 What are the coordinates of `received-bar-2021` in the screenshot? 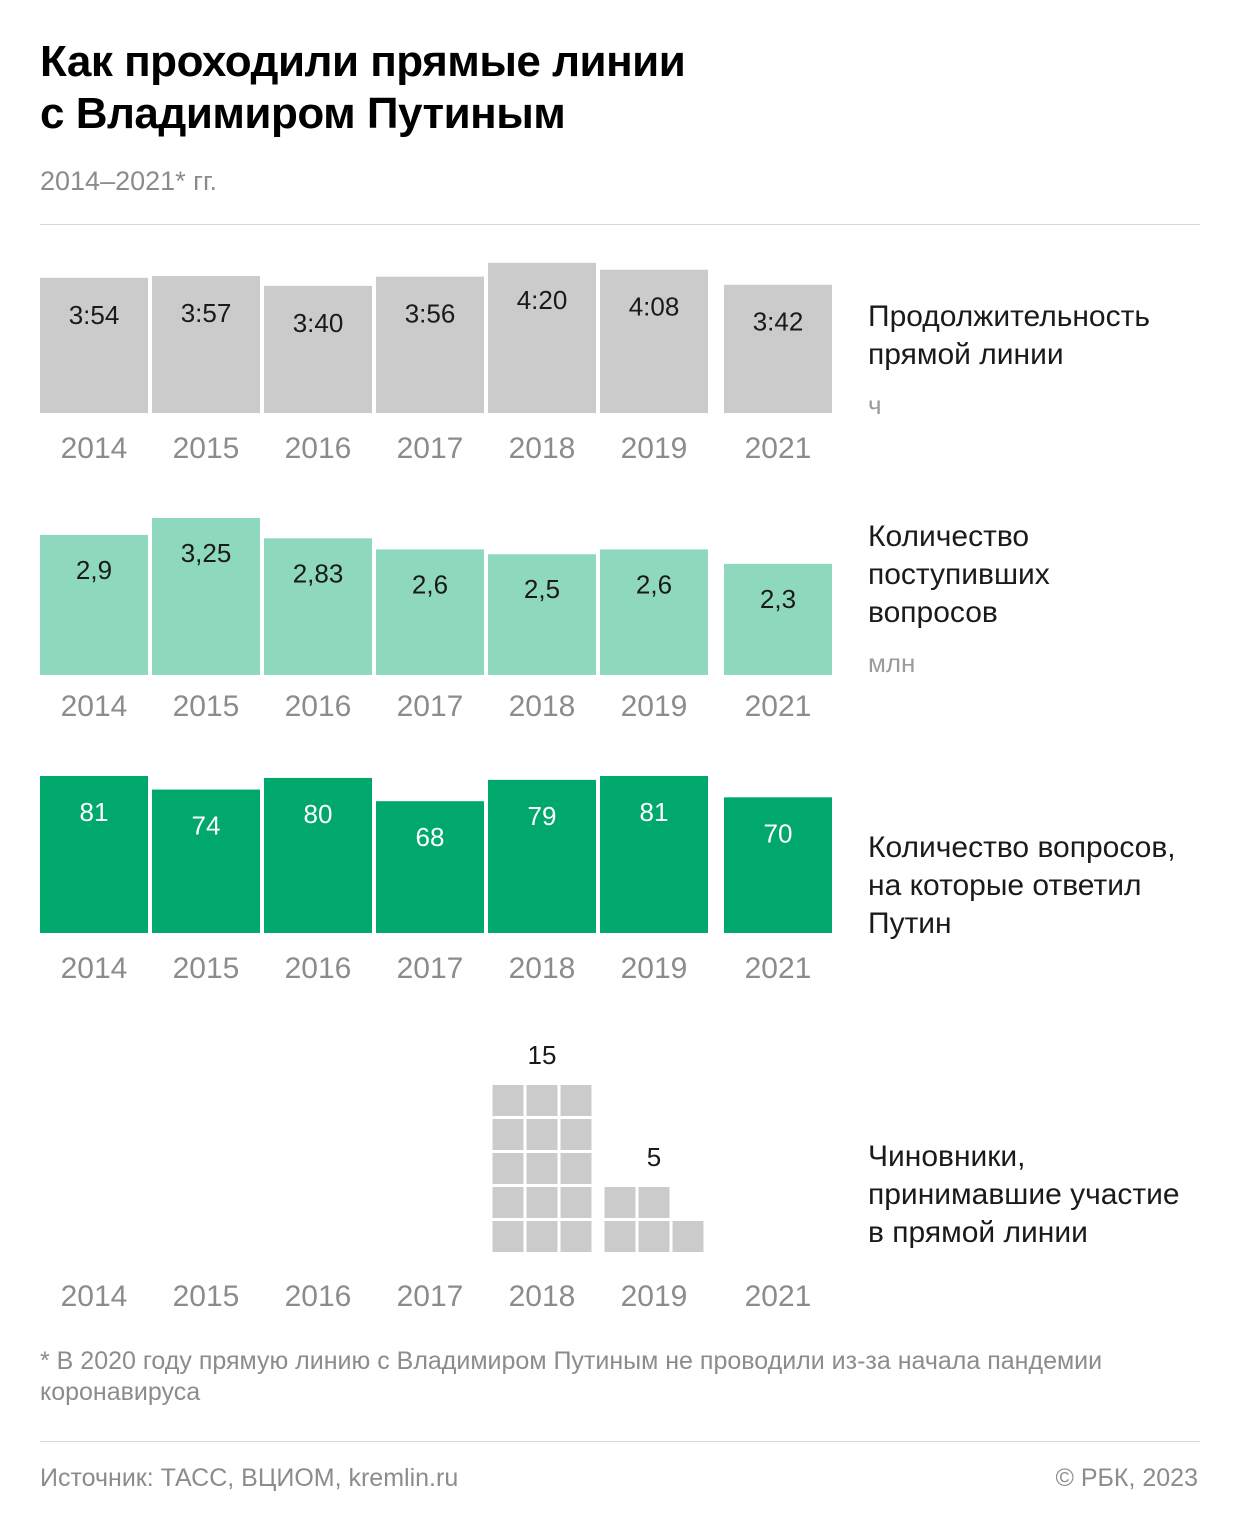 It's located at (778, 619).